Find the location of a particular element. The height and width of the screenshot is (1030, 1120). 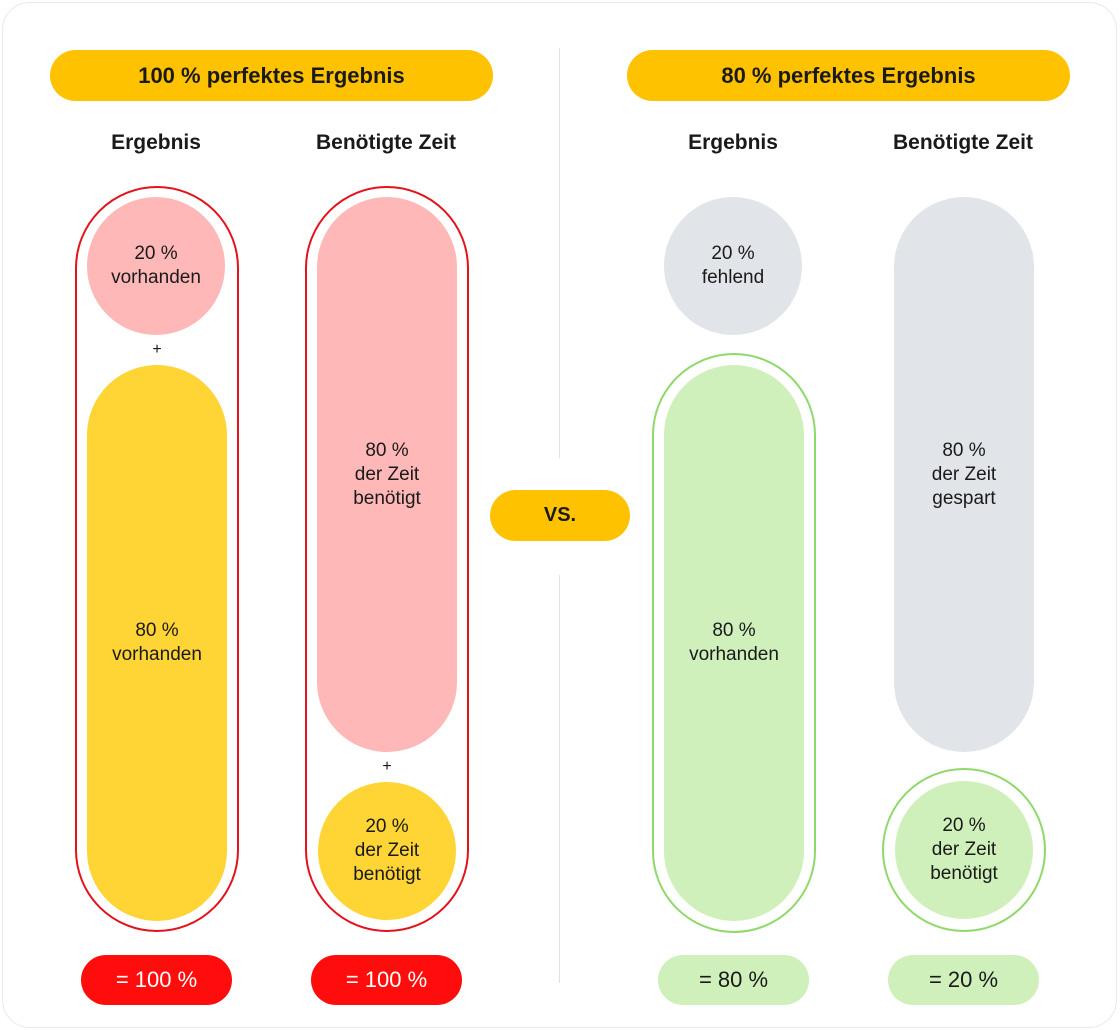

left-result-plus: + is located at coordinates (157, 349).